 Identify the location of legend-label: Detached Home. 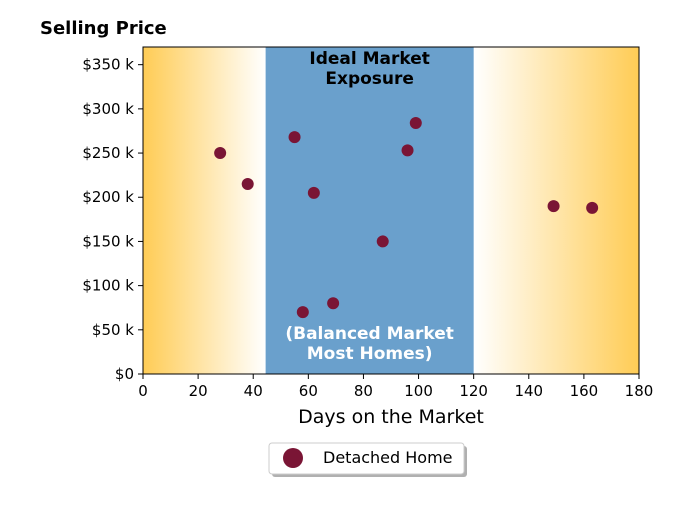
(388, 457).